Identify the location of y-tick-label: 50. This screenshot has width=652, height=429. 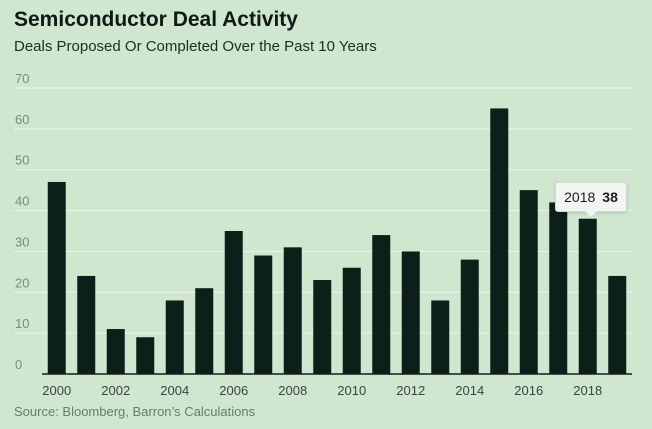
(22, 160).